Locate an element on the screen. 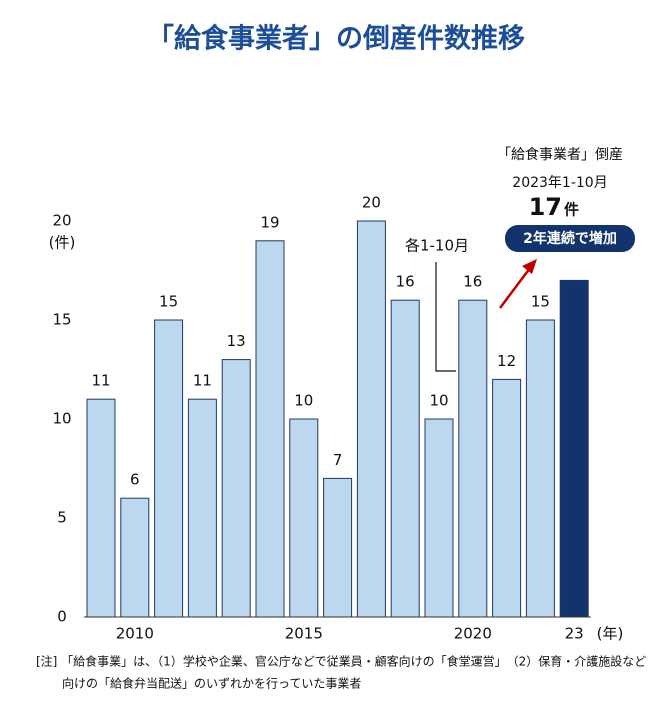 This screenshot has height=719, width=672. x-unit: (年) is located at coordinates (610, 634).